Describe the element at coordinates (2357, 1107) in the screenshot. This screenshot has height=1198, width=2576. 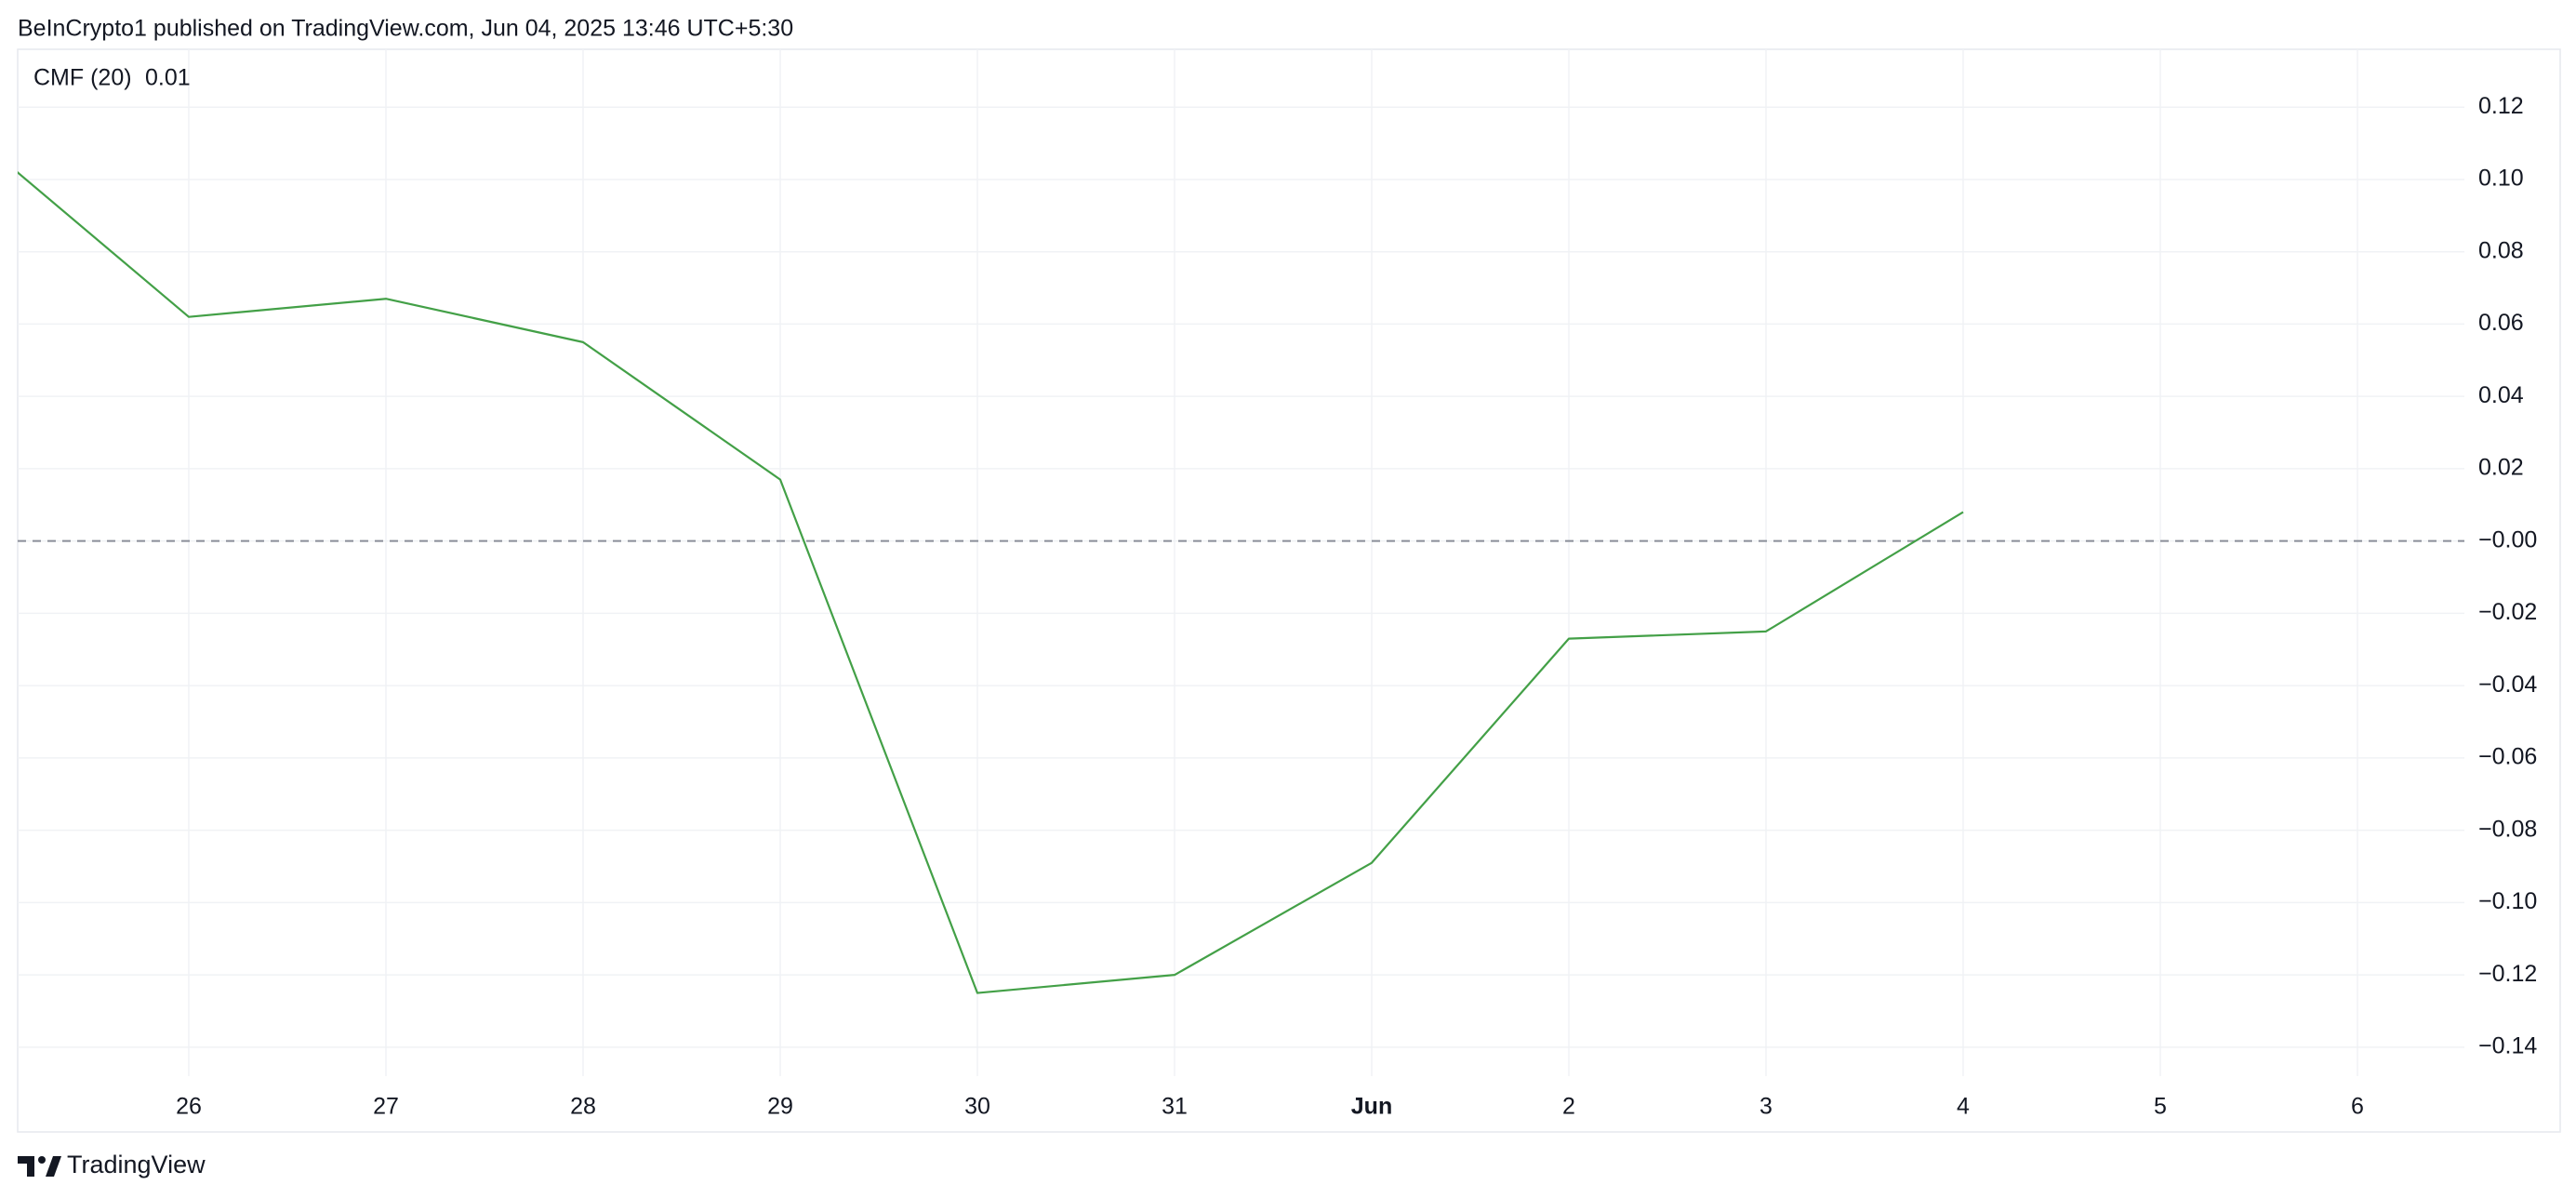
I see `x-tick-label: 6` at that location.